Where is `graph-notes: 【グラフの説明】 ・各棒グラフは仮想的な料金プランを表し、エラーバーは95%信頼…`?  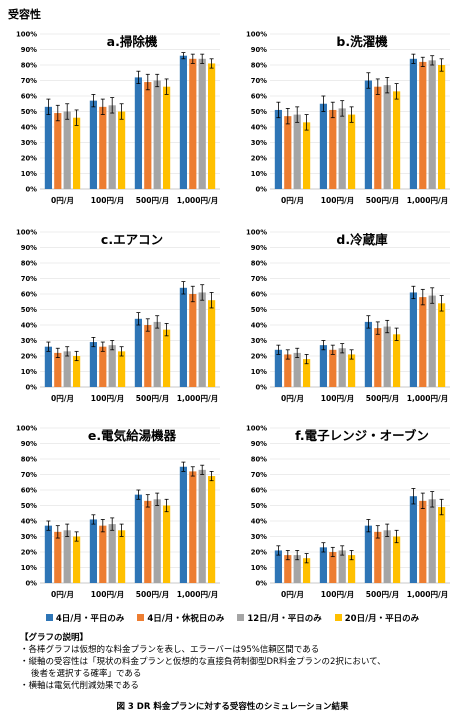 graph-notes: 【グラフの説明】 ・各棒グラフは仮想的な料金プランを表し、エラーバーは95%信頼… is located at coordinates (235, 662).